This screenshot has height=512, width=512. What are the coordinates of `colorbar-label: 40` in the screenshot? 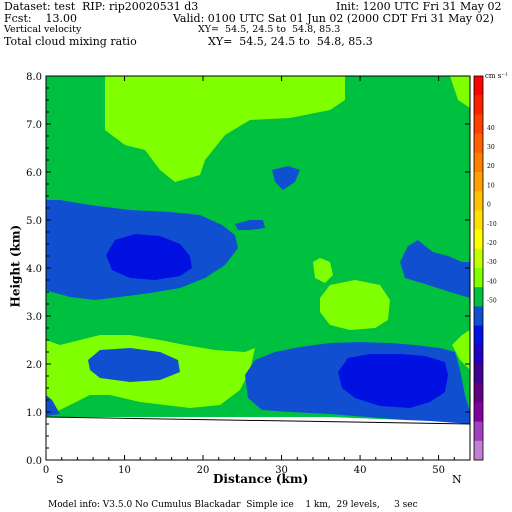 It's located at (491, 128).